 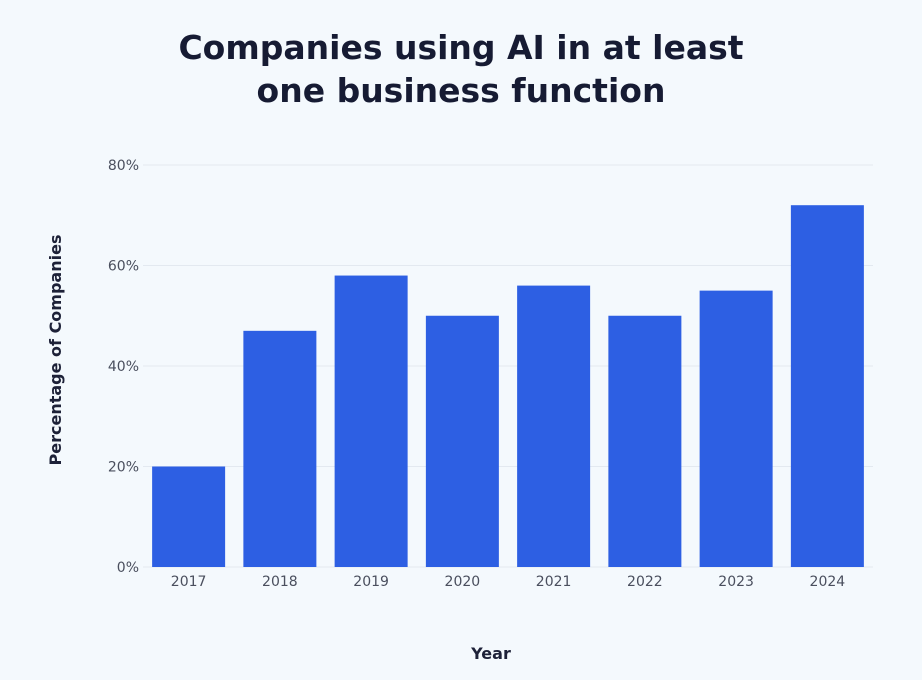 I want to click on x-tick-label: 2024, so click(x=828, y=582).